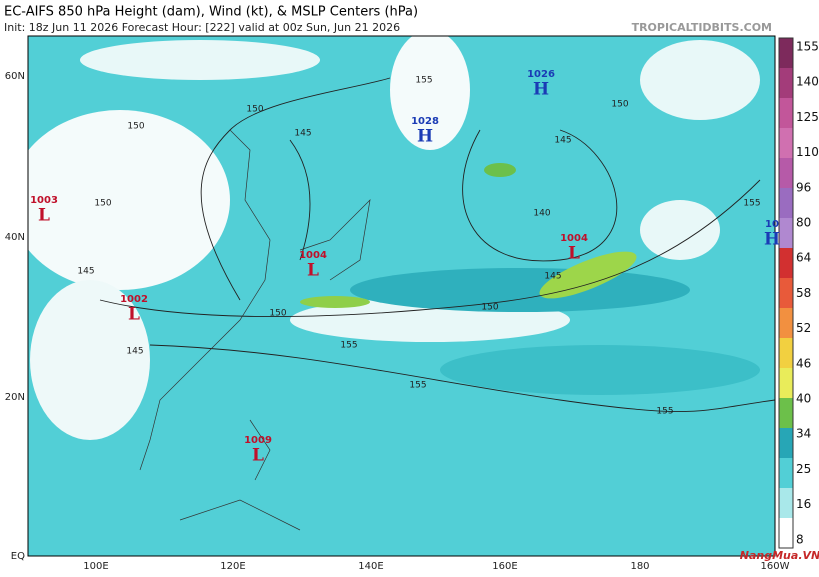 The image size is (819, 577). What do you see at coordinates (15, 76) in the screenshot?
I see `lat-label: 60N` at bounding box center [15, 76].